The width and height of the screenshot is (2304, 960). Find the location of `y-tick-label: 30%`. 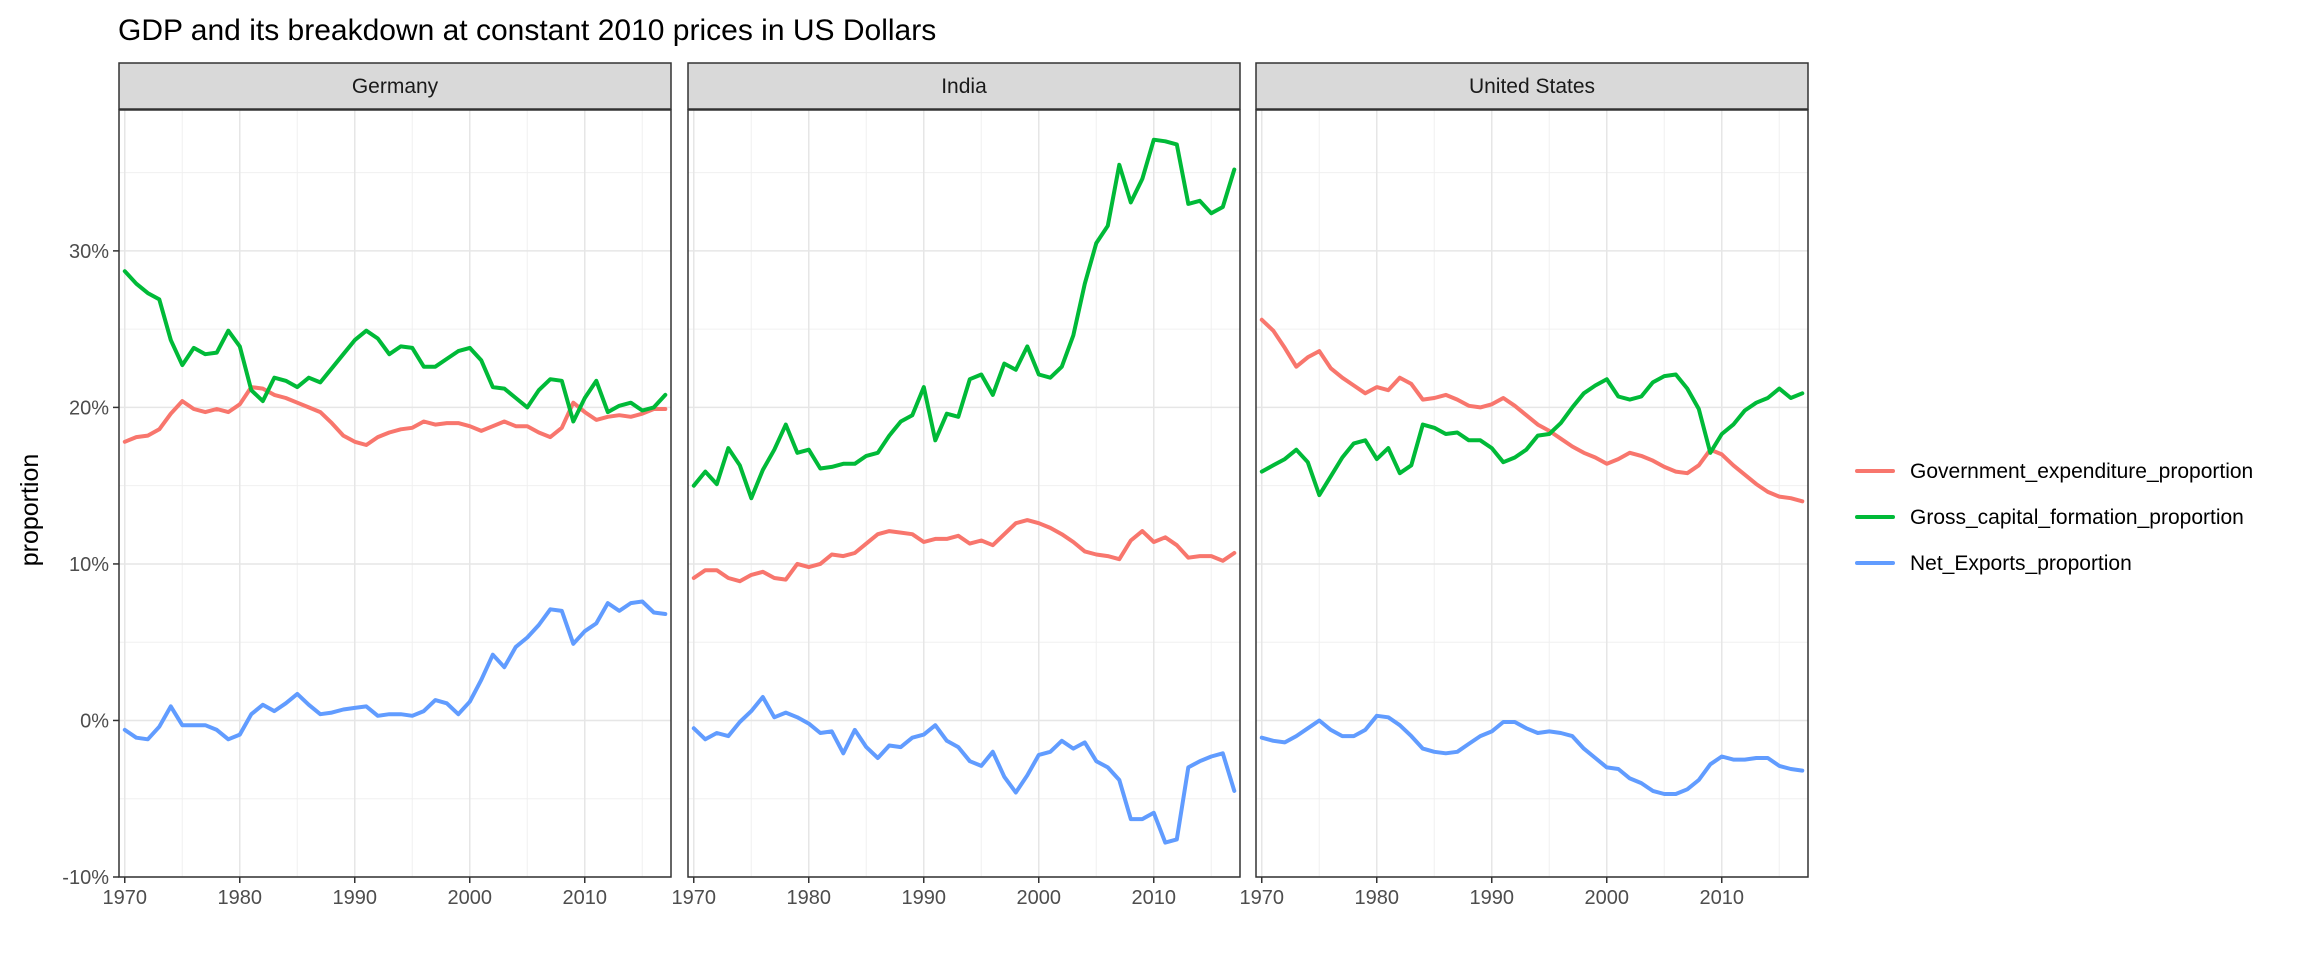

y-tick-label: 30% is located at coordinates (89, 252).